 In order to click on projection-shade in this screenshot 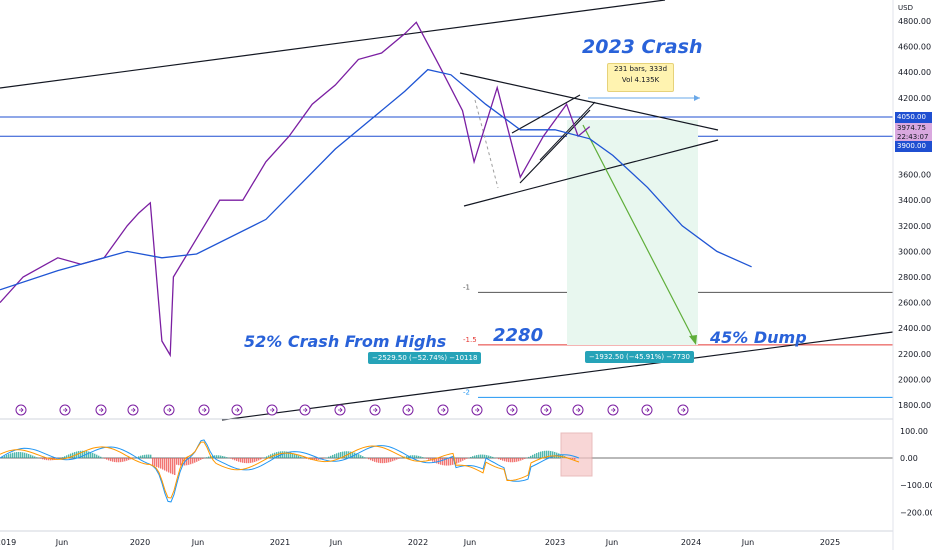, I will do `click(632, 232)`.